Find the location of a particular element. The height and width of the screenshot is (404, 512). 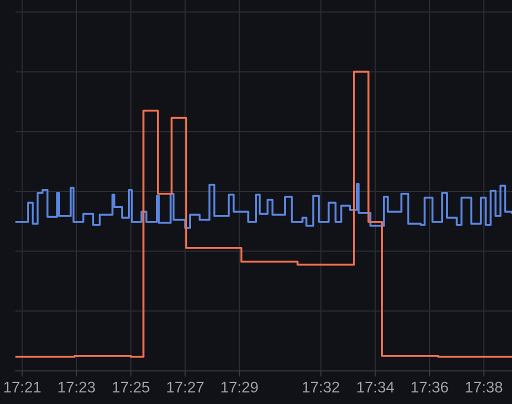

x-tick-label: 17:32 is located at coordinates (321, 387).